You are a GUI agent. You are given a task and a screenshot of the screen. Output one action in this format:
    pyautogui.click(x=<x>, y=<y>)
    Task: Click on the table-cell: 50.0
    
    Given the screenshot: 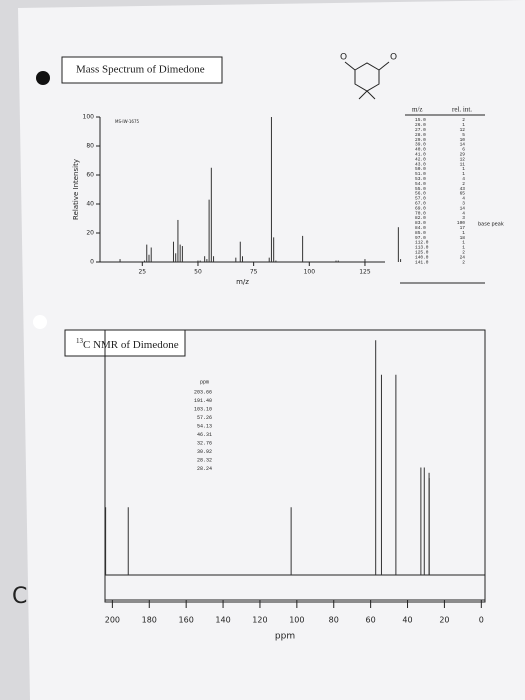 What is the action you would take?
    pyautogui.click(x=420, y=169)
    